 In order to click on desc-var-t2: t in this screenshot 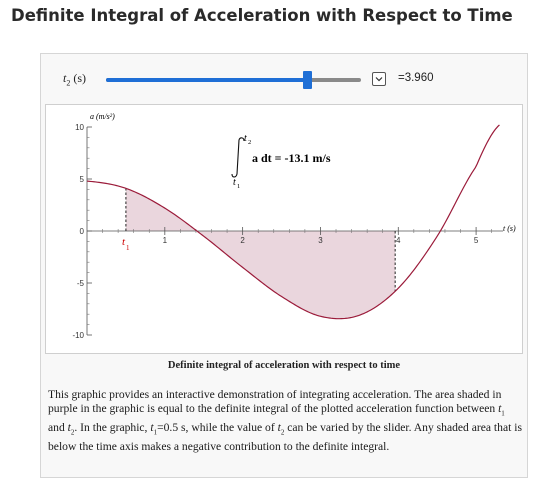, I will do `click(69, 427)`.